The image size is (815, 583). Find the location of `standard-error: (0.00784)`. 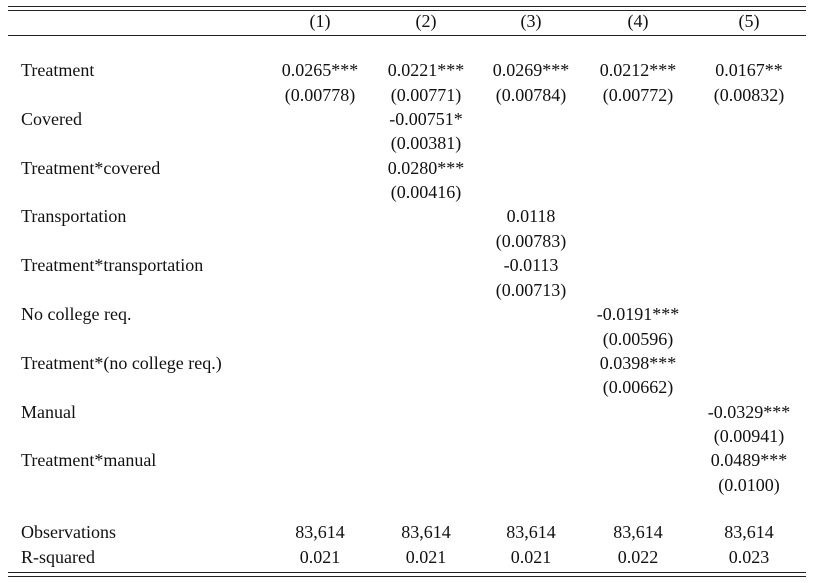

standard-error: (0.00784) is located at coordinates (531, 94).